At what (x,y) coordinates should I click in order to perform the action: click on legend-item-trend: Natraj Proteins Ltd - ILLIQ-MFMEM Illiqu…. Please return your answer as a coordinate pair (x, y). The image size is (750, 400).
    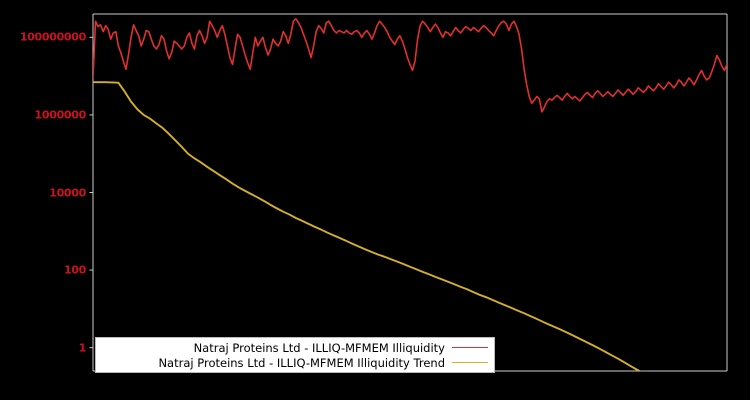
    Looking at the image, I should click on (295, 362).